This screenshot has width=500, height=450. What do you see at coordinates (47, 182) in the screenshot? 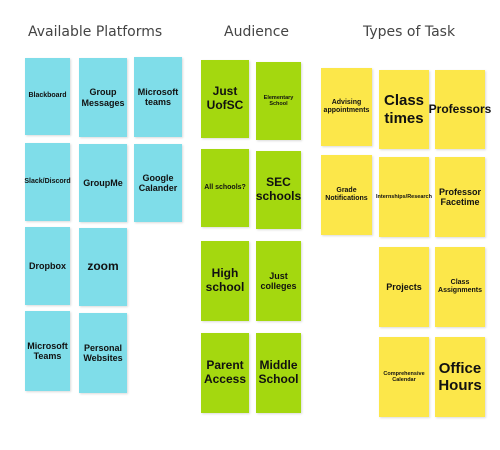
I see `sticky-note-slack-discord: Slack/Discord` at bounding box center [47, 182].